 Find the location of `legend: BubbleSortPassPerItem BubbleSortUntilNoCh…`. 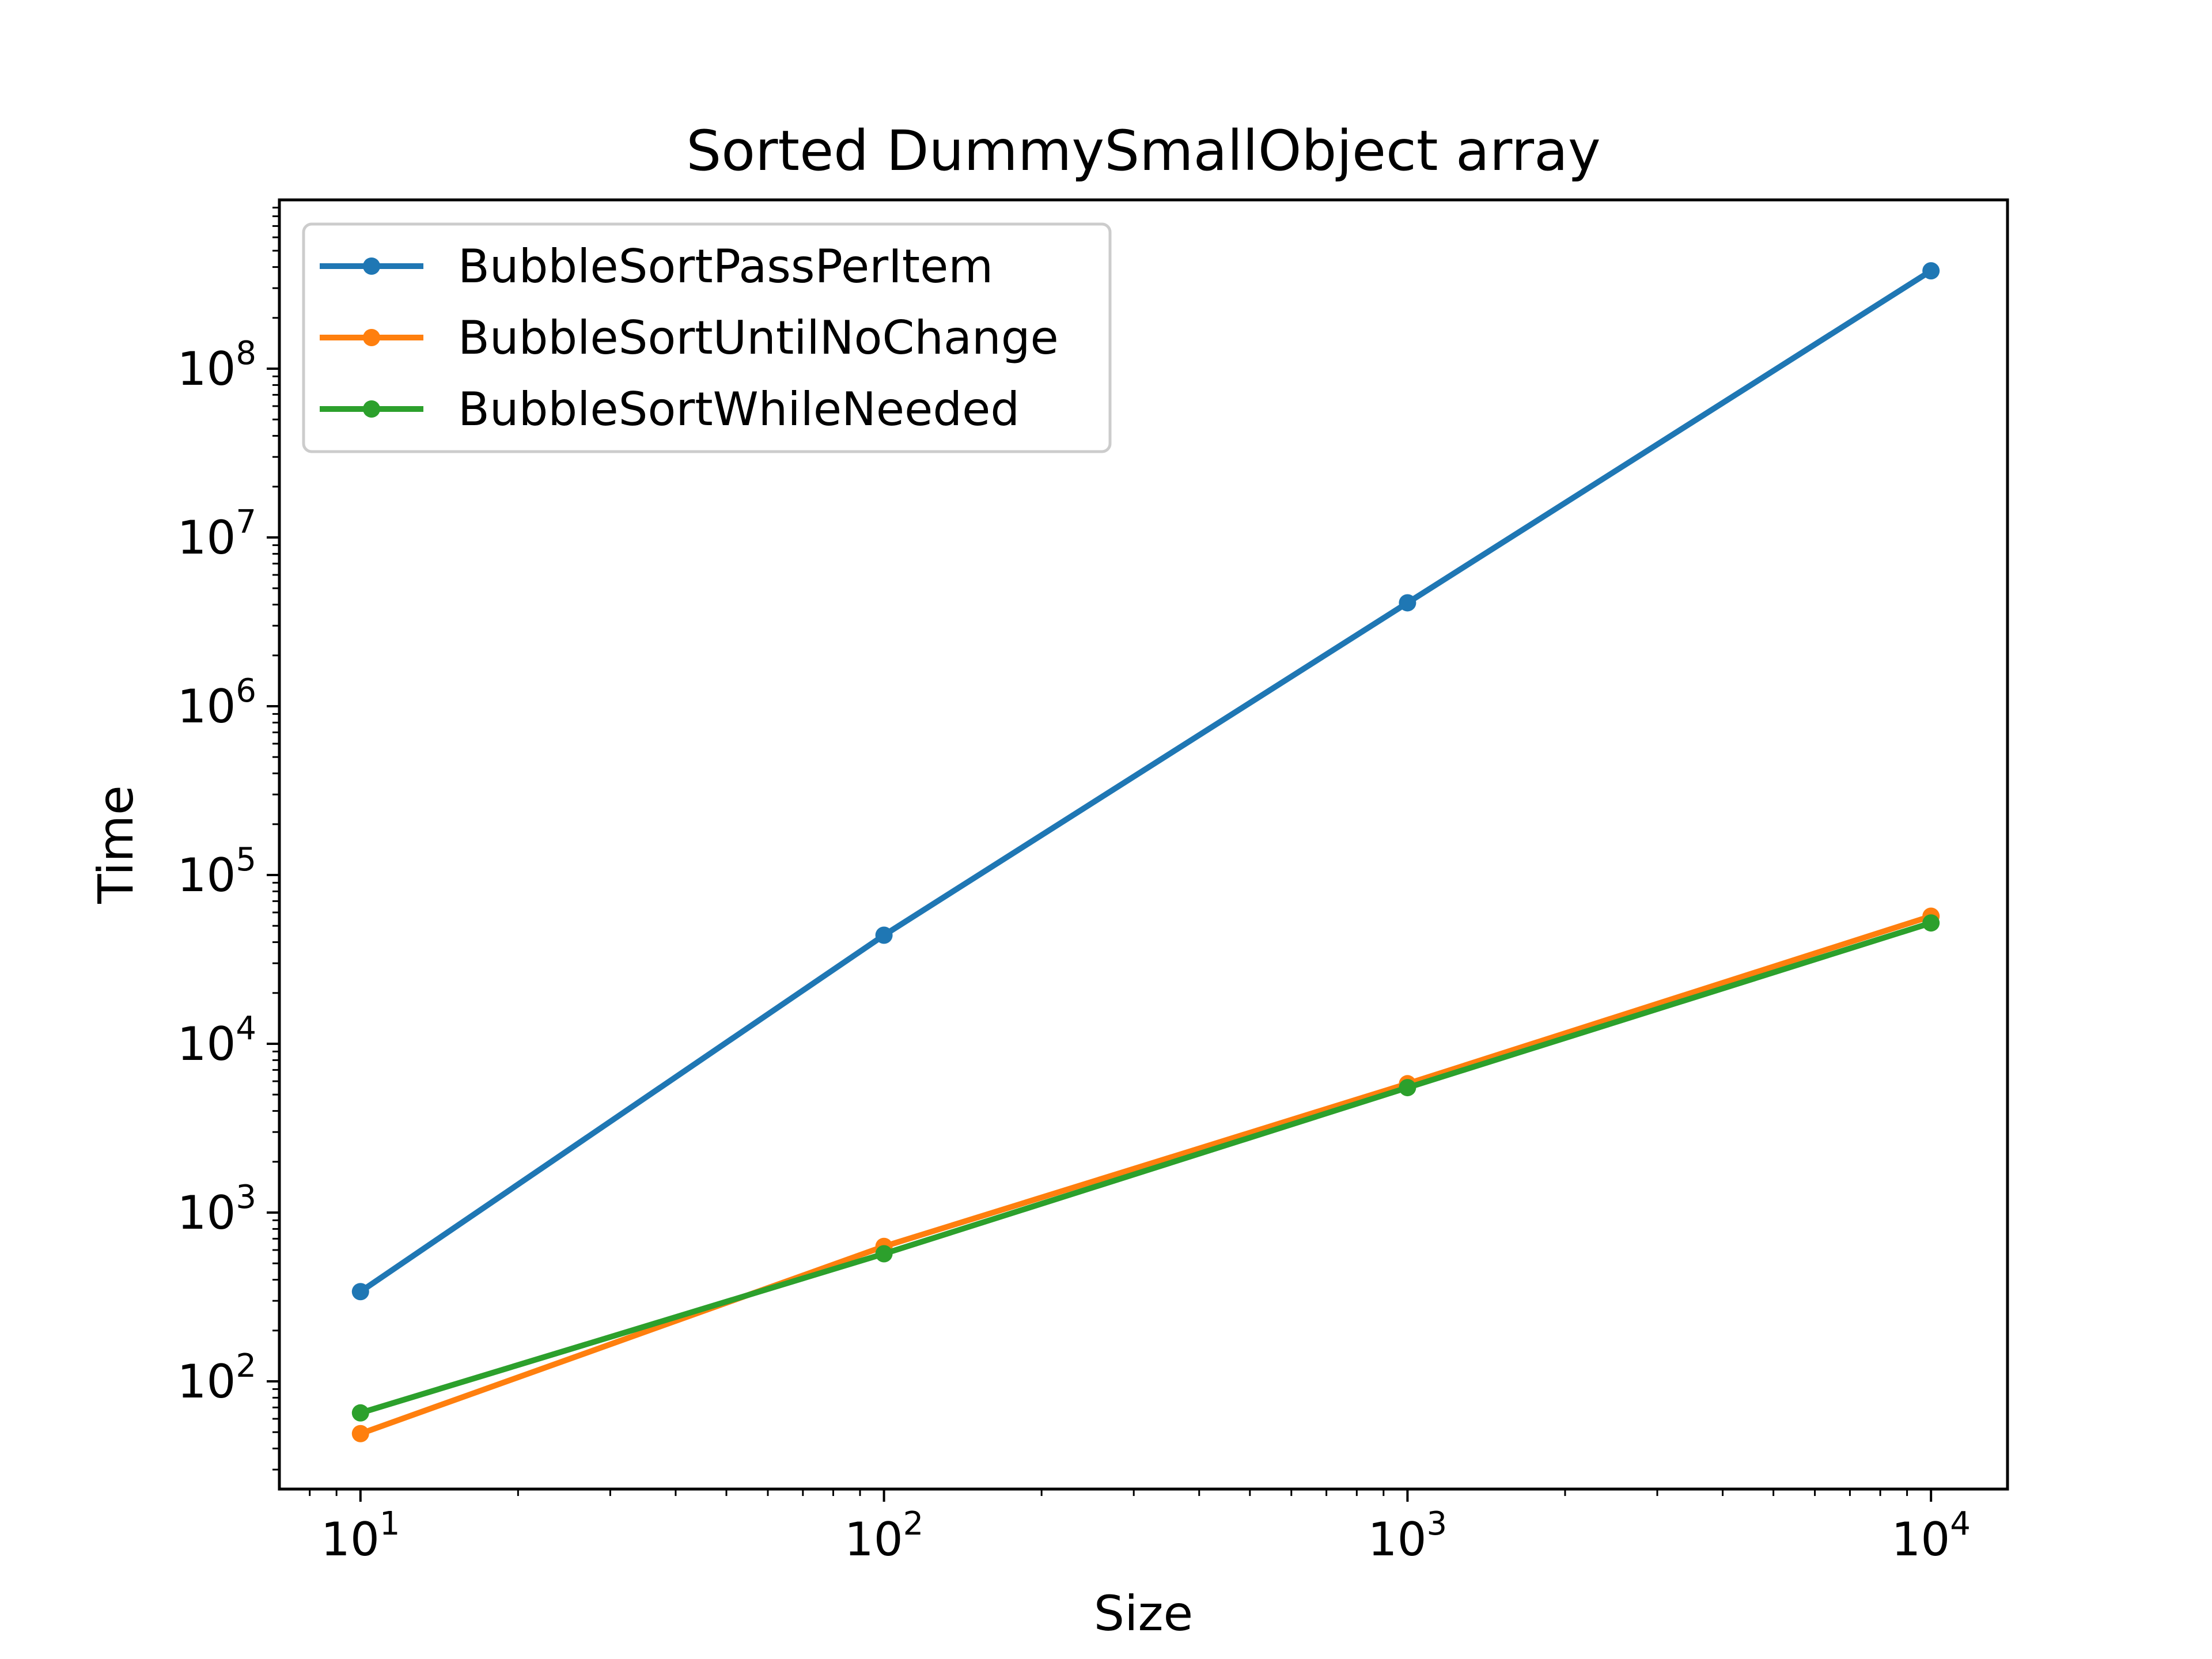

legend: BubbleSortPassPerItem BubbleSortUntilNoCh… is located at coordinates (707, 337).